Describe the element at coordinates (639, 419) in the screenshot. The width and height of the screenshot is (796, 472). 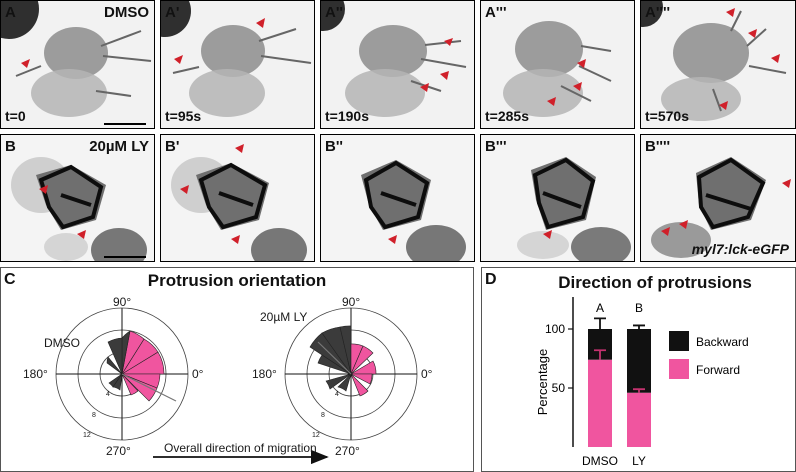
I see `bar-forward-ly` at that location.